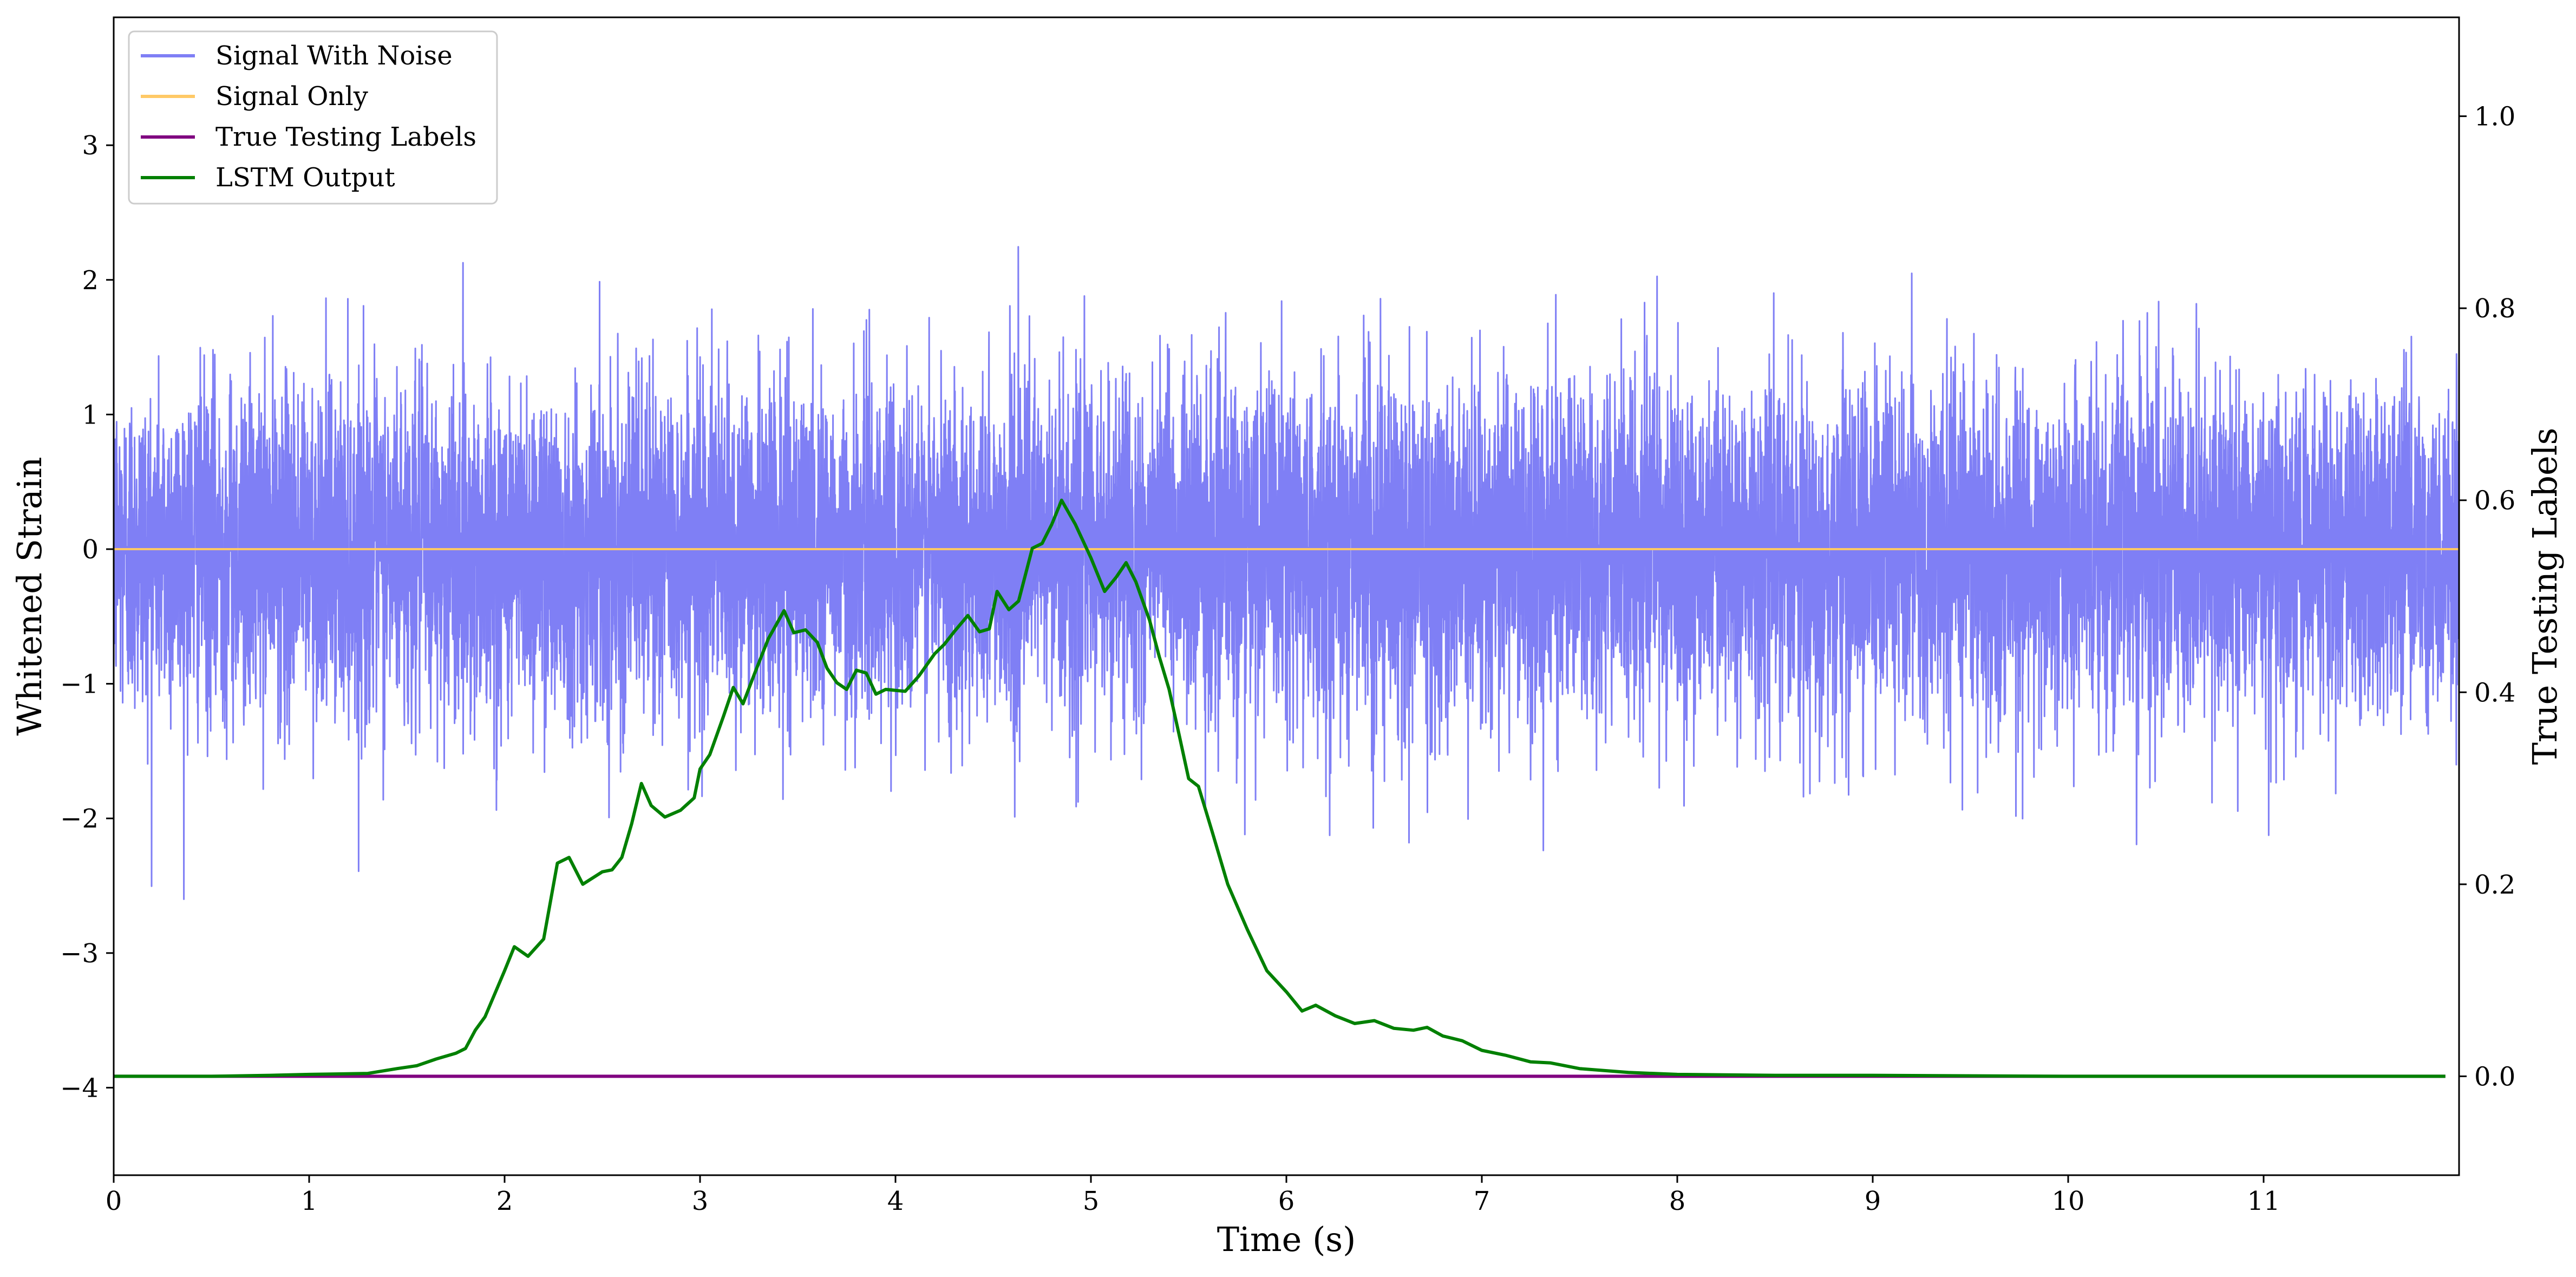  What do you see at coordinates (1677, 1201) in the screenshot?
I see `x-tick-label: 8` at bounding box center [1677, 1201].